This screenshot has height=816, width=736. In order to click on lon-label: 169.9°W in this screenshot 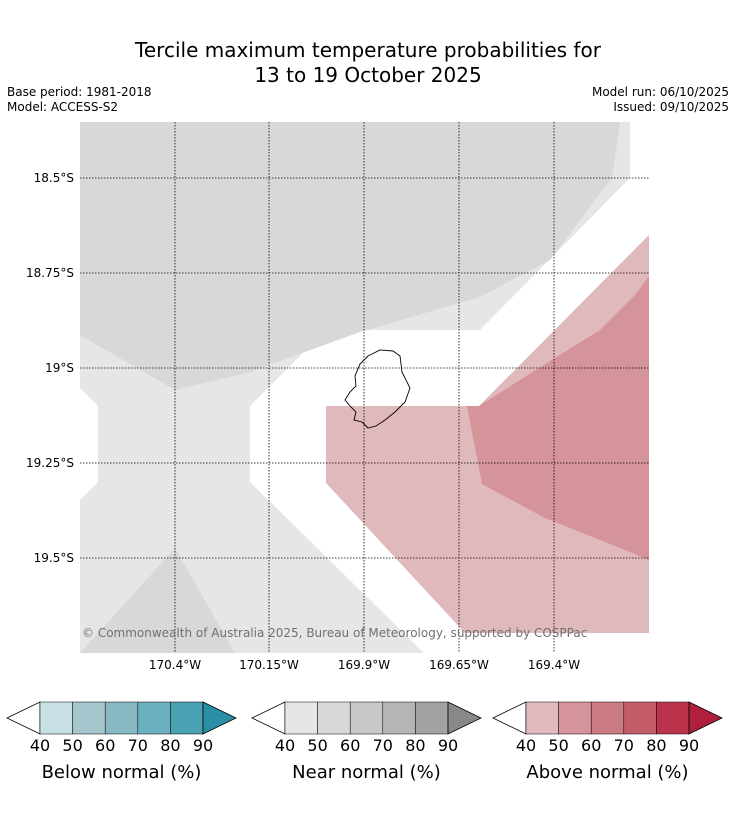, I will do `click(364, 665)`.